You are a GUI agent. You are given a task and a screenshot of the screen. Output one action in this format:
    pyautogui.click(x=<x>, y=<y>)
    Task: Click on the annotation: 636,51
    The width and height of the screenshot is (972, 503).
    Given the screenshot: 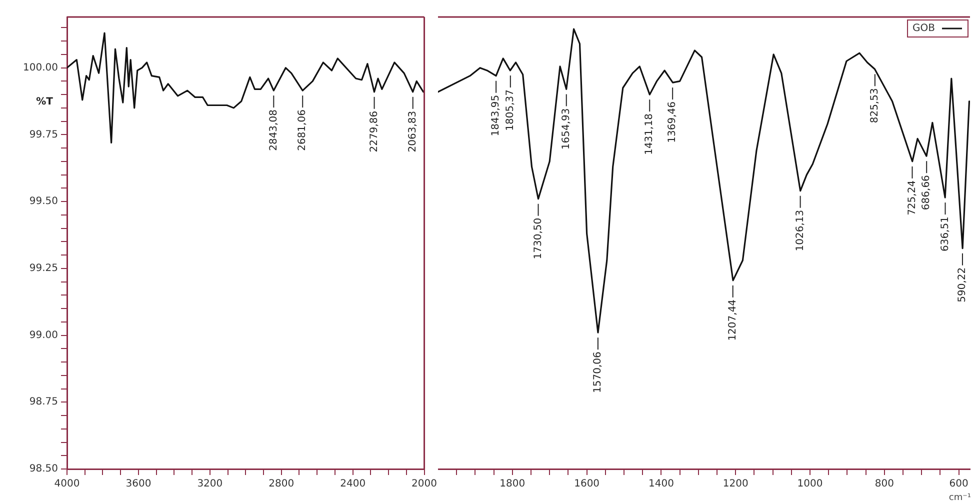 What is the action you would take?
    pyautogui.click(x=945, y=234)
    